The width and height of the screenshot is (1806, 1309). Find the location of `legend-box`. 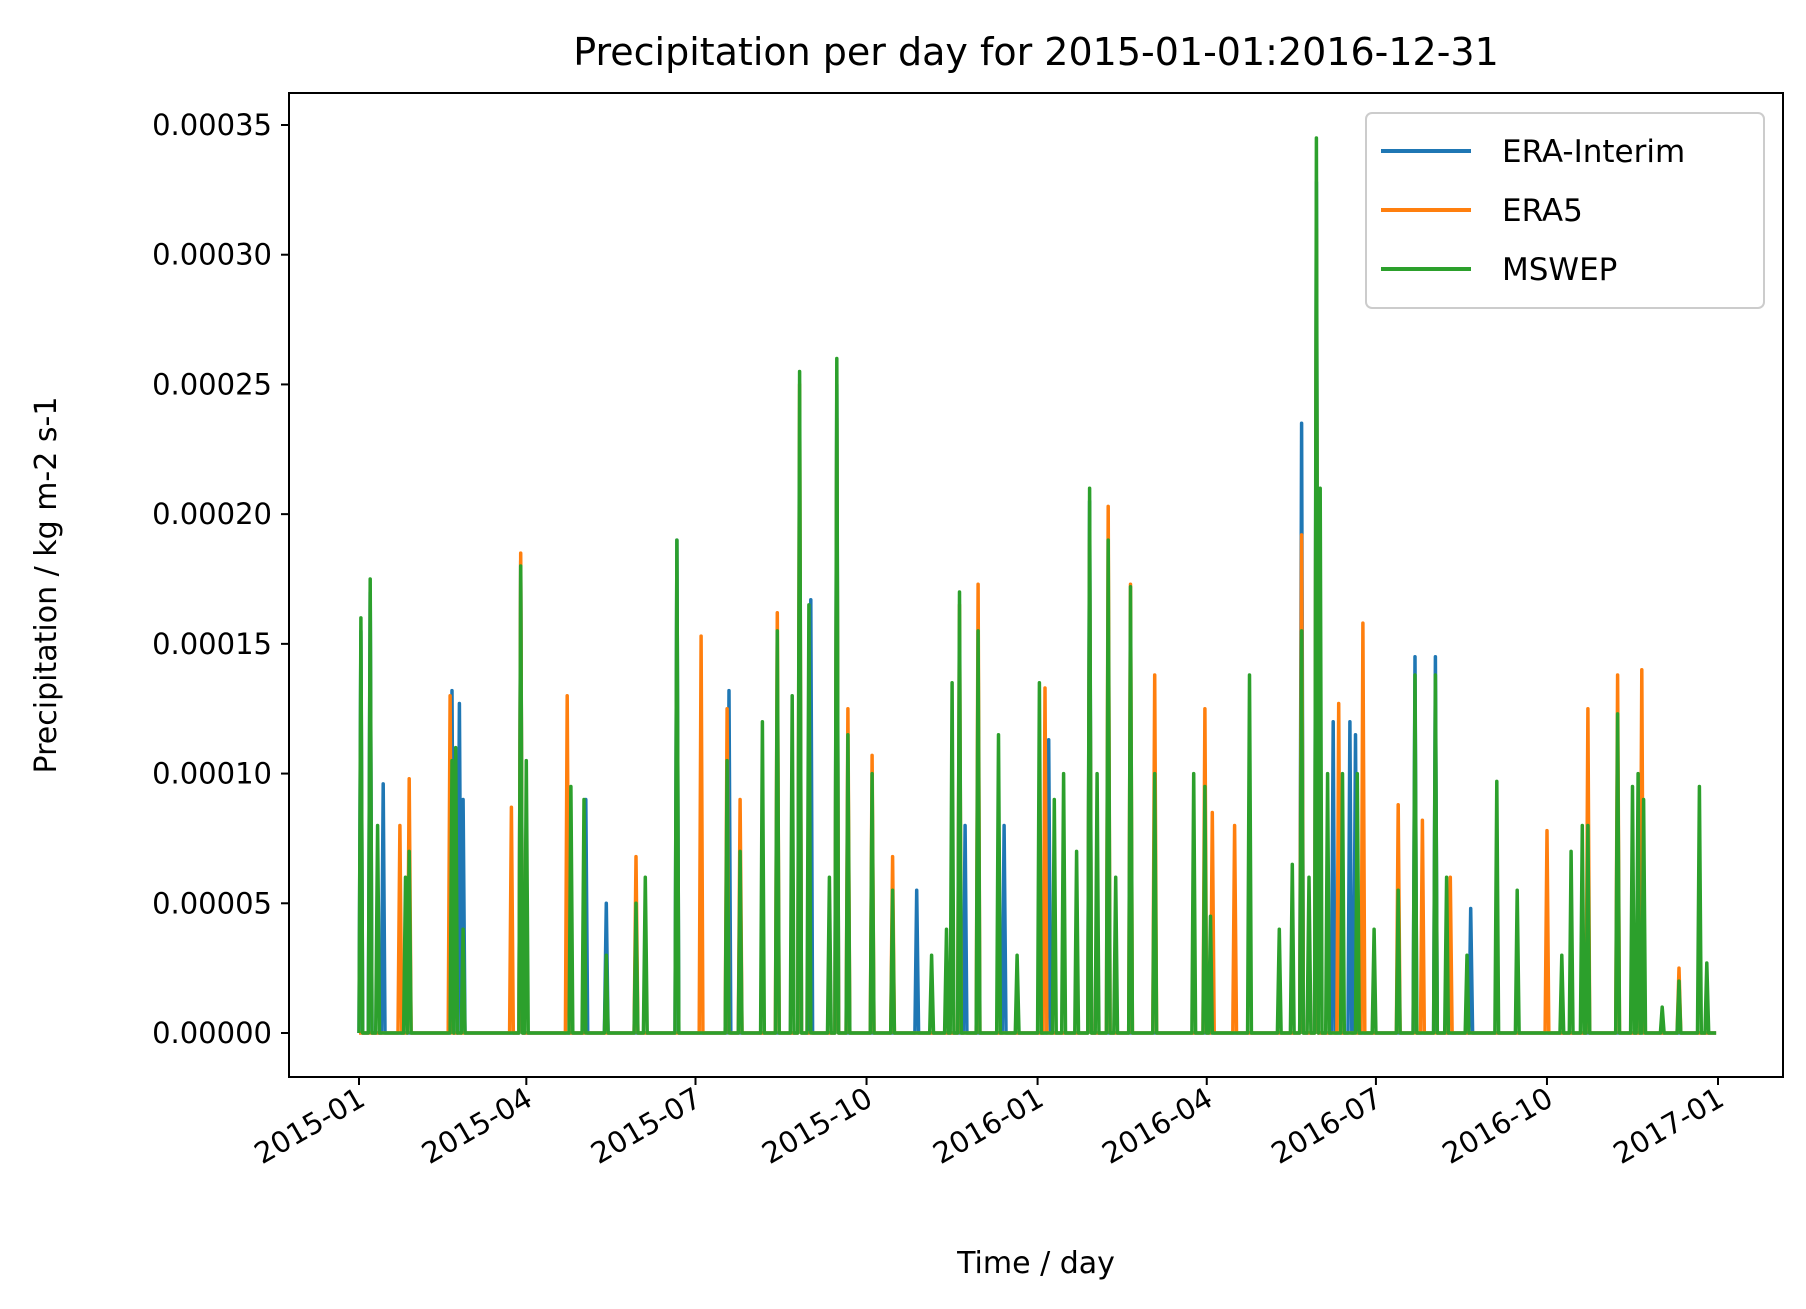

legend-box is located at coordinates (1565, 210).